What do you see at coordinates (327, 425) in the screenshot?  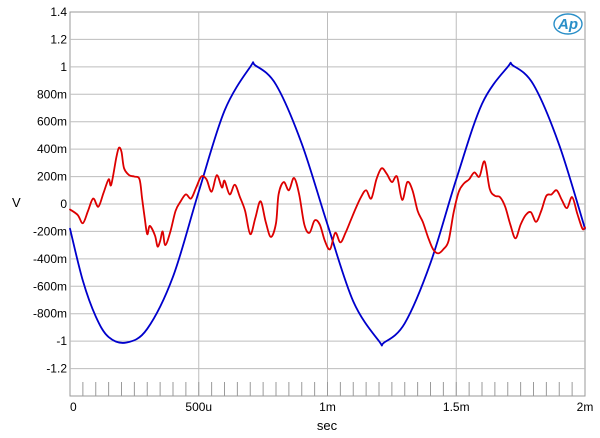 I see `x-axis-title: sec` at bounding box center [327, 425].